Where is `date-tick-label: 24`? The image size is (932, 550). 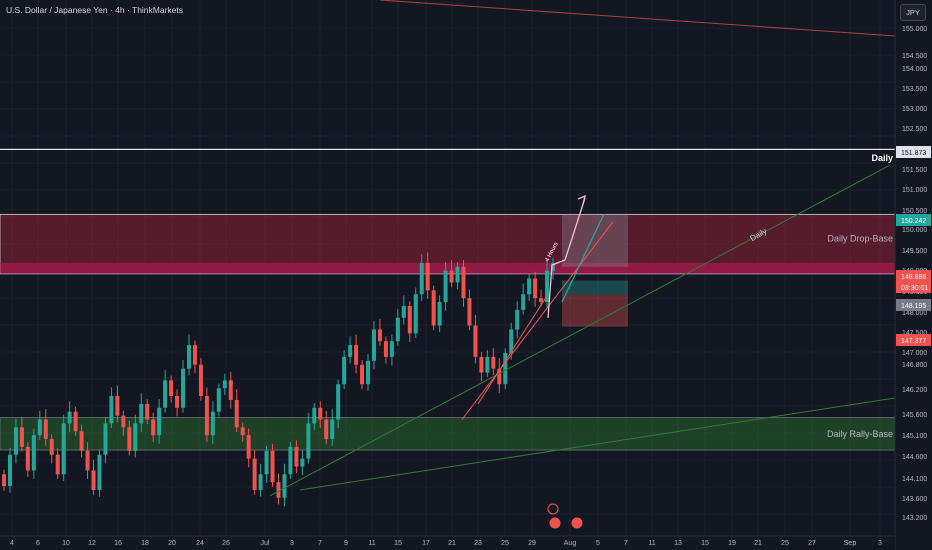 date-tick-label: 24 is located at coordinates (200, 543).